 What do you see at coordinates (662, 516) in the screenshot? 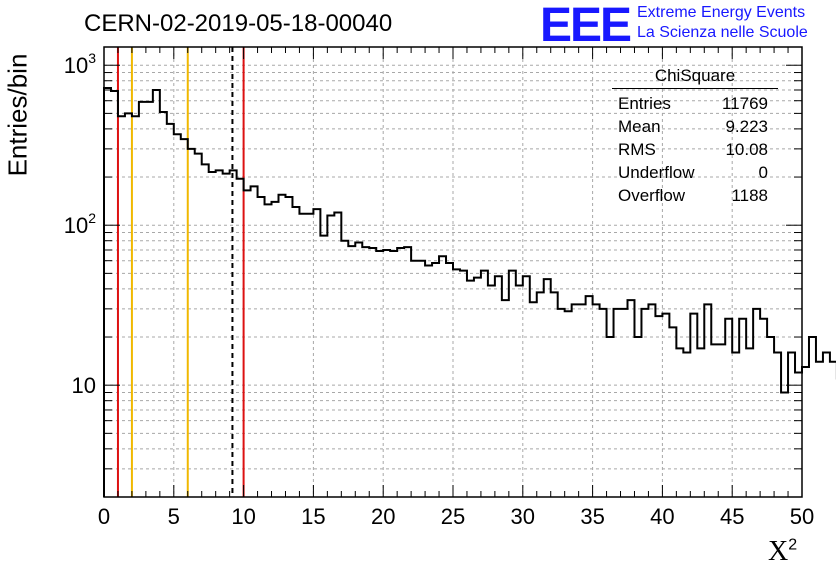
I see `x-tick-label: 40` at bounding box center [662, 516].